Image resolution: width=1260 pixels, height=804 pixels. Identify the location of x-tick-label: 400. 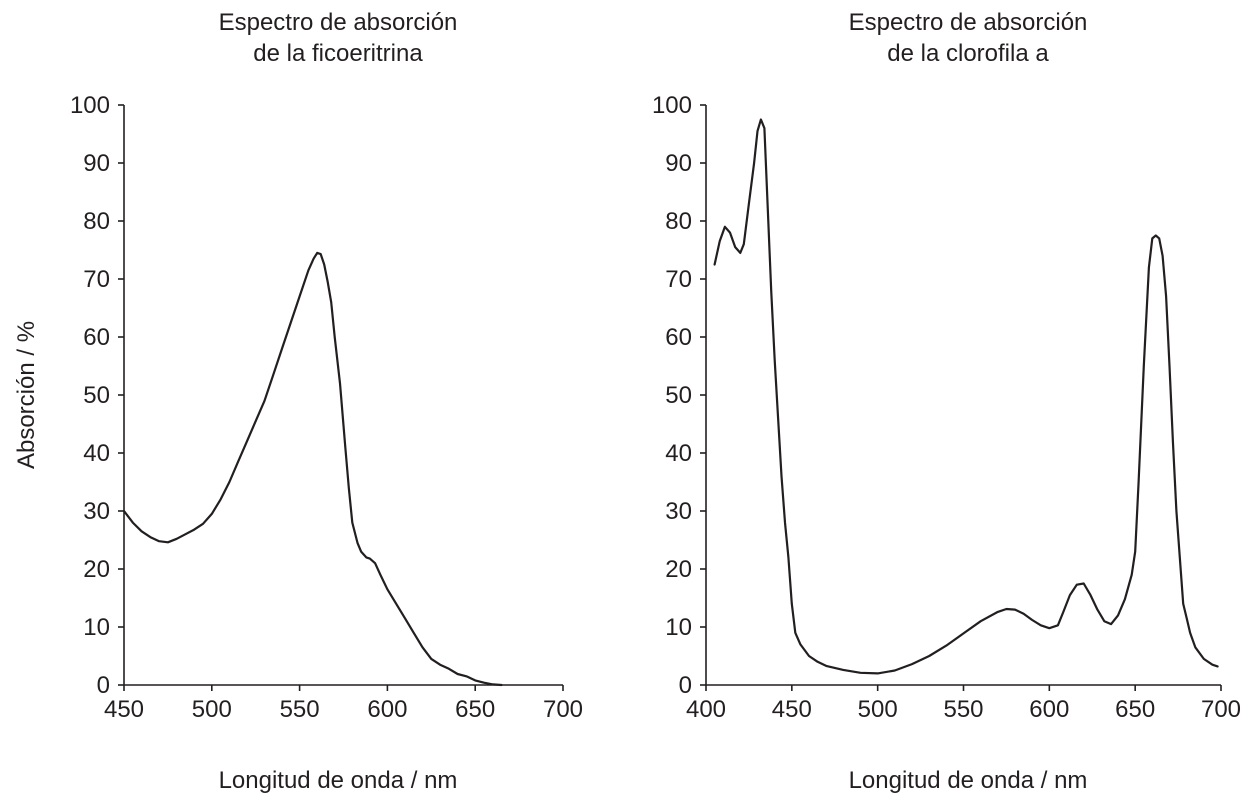
(706, 709).